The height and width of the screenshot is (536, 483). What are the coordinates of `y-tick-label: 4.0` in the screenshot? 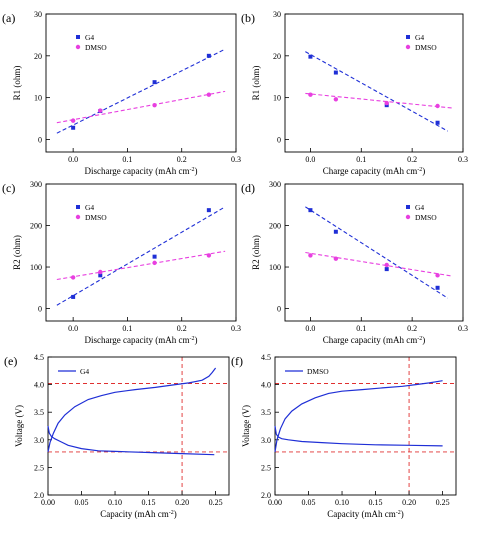 It's located at (39, 385).